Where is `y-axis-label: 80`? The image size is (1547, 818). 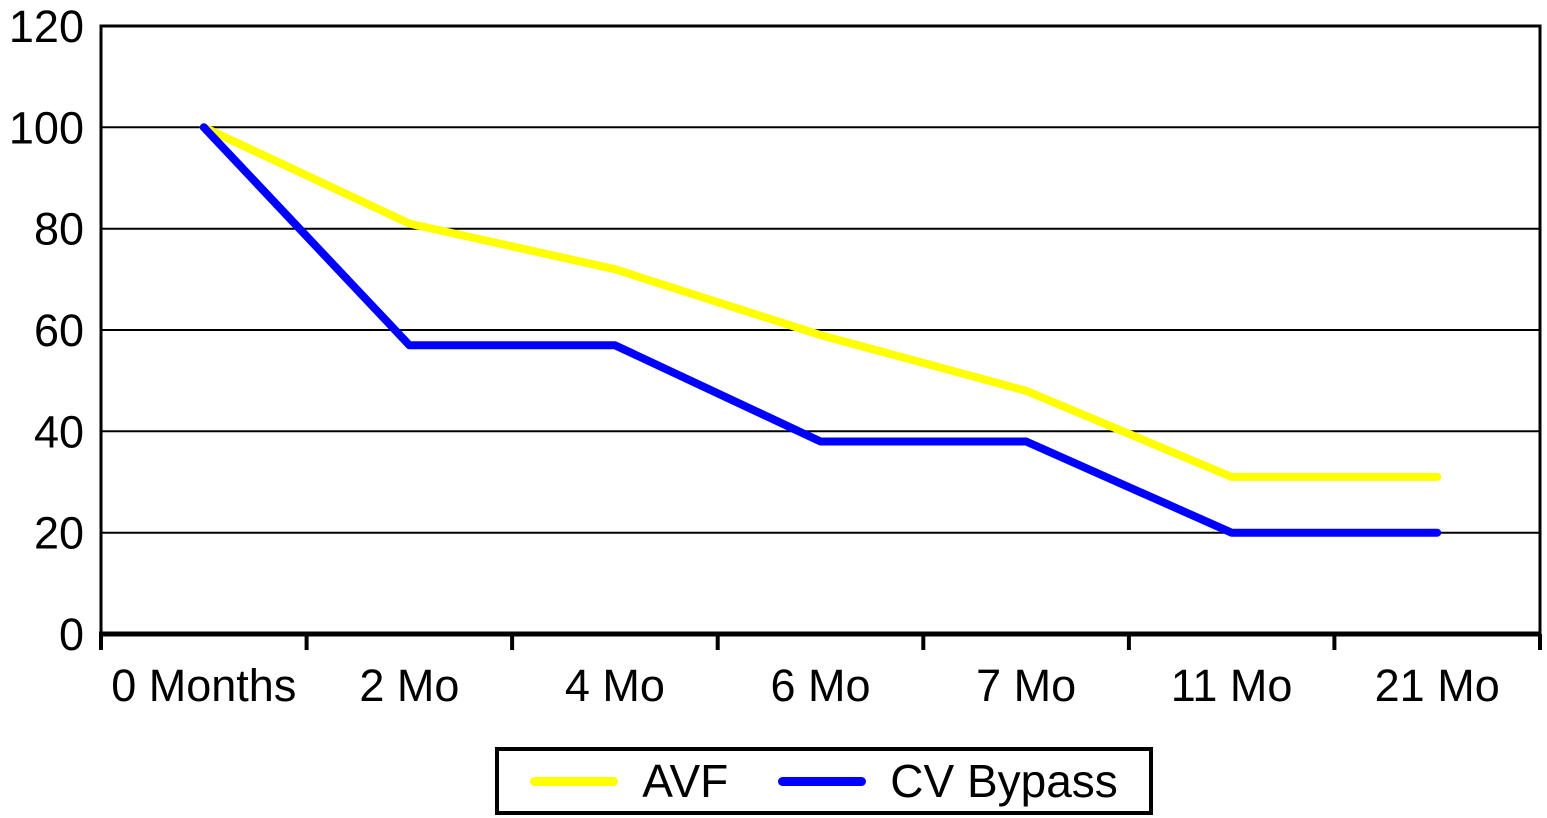 y-axis-label: 80 is located at coordinates (59, 229).